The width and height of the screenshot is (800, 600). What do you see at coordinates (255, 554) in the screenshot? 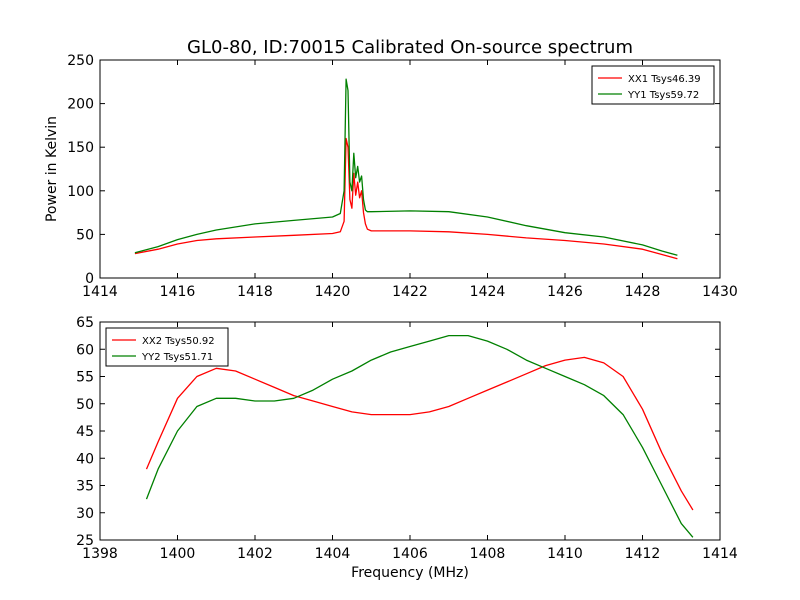
I see `bottom-x-tick-label: 1402` at bounding box center [255, 554].